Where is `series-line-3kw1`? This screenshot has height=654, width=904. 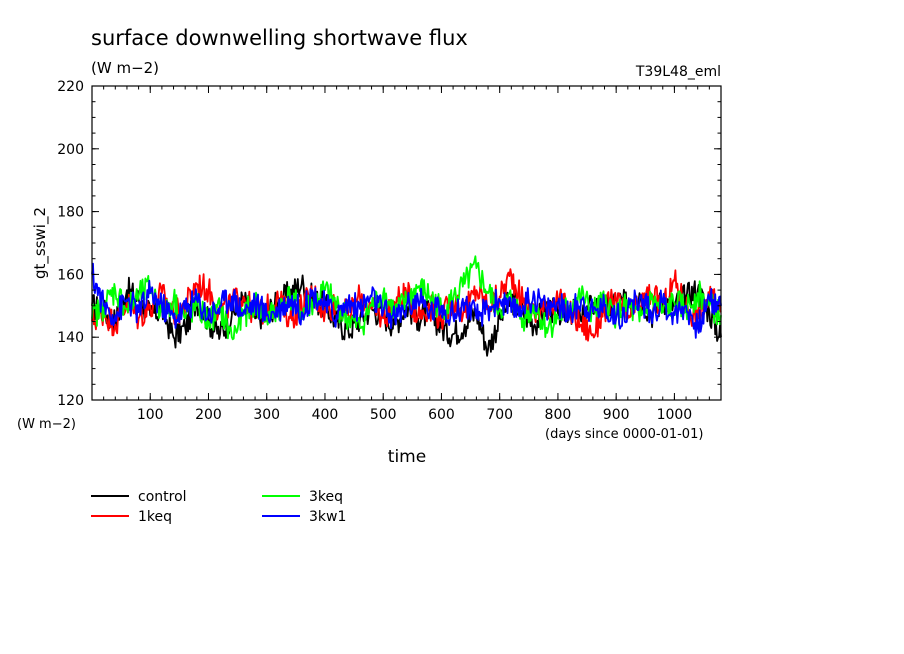 series-line-3kw1 is located at coordinates (406, 300).